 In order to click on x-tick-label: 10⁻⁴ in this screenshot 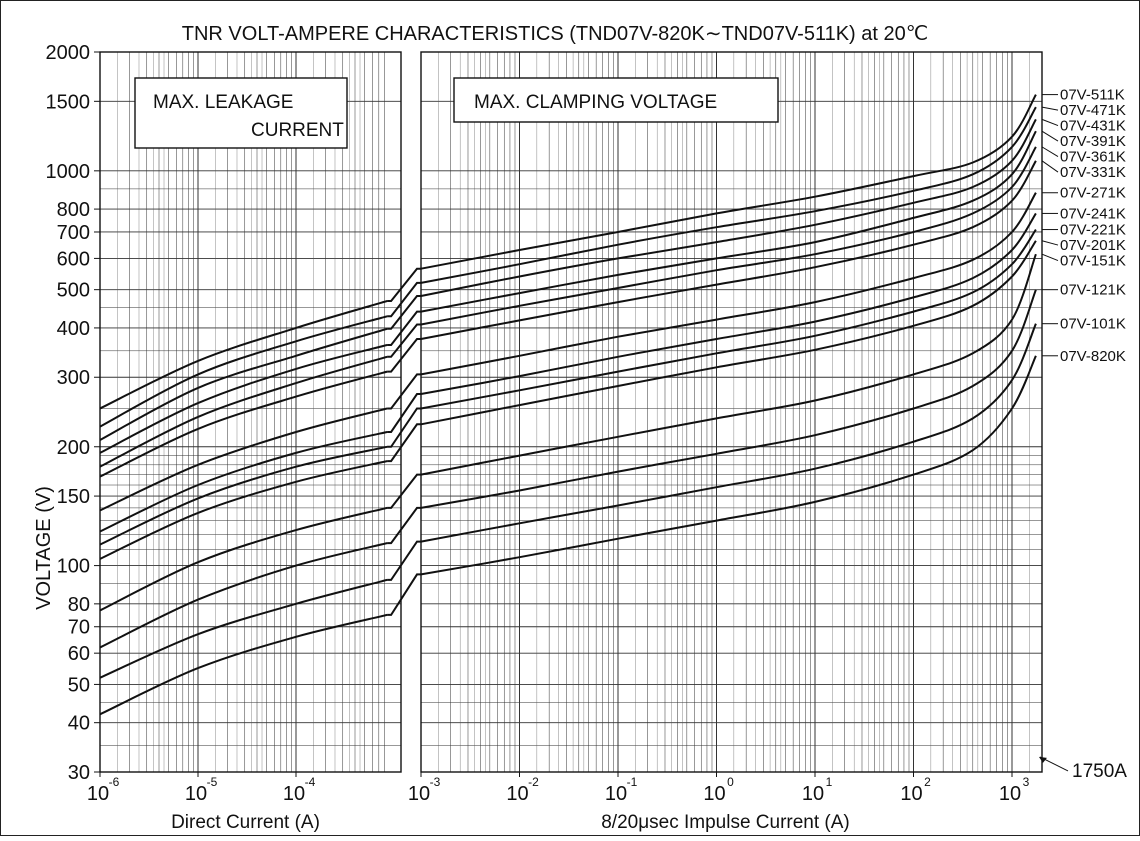, I will do `click(299, 790)`.